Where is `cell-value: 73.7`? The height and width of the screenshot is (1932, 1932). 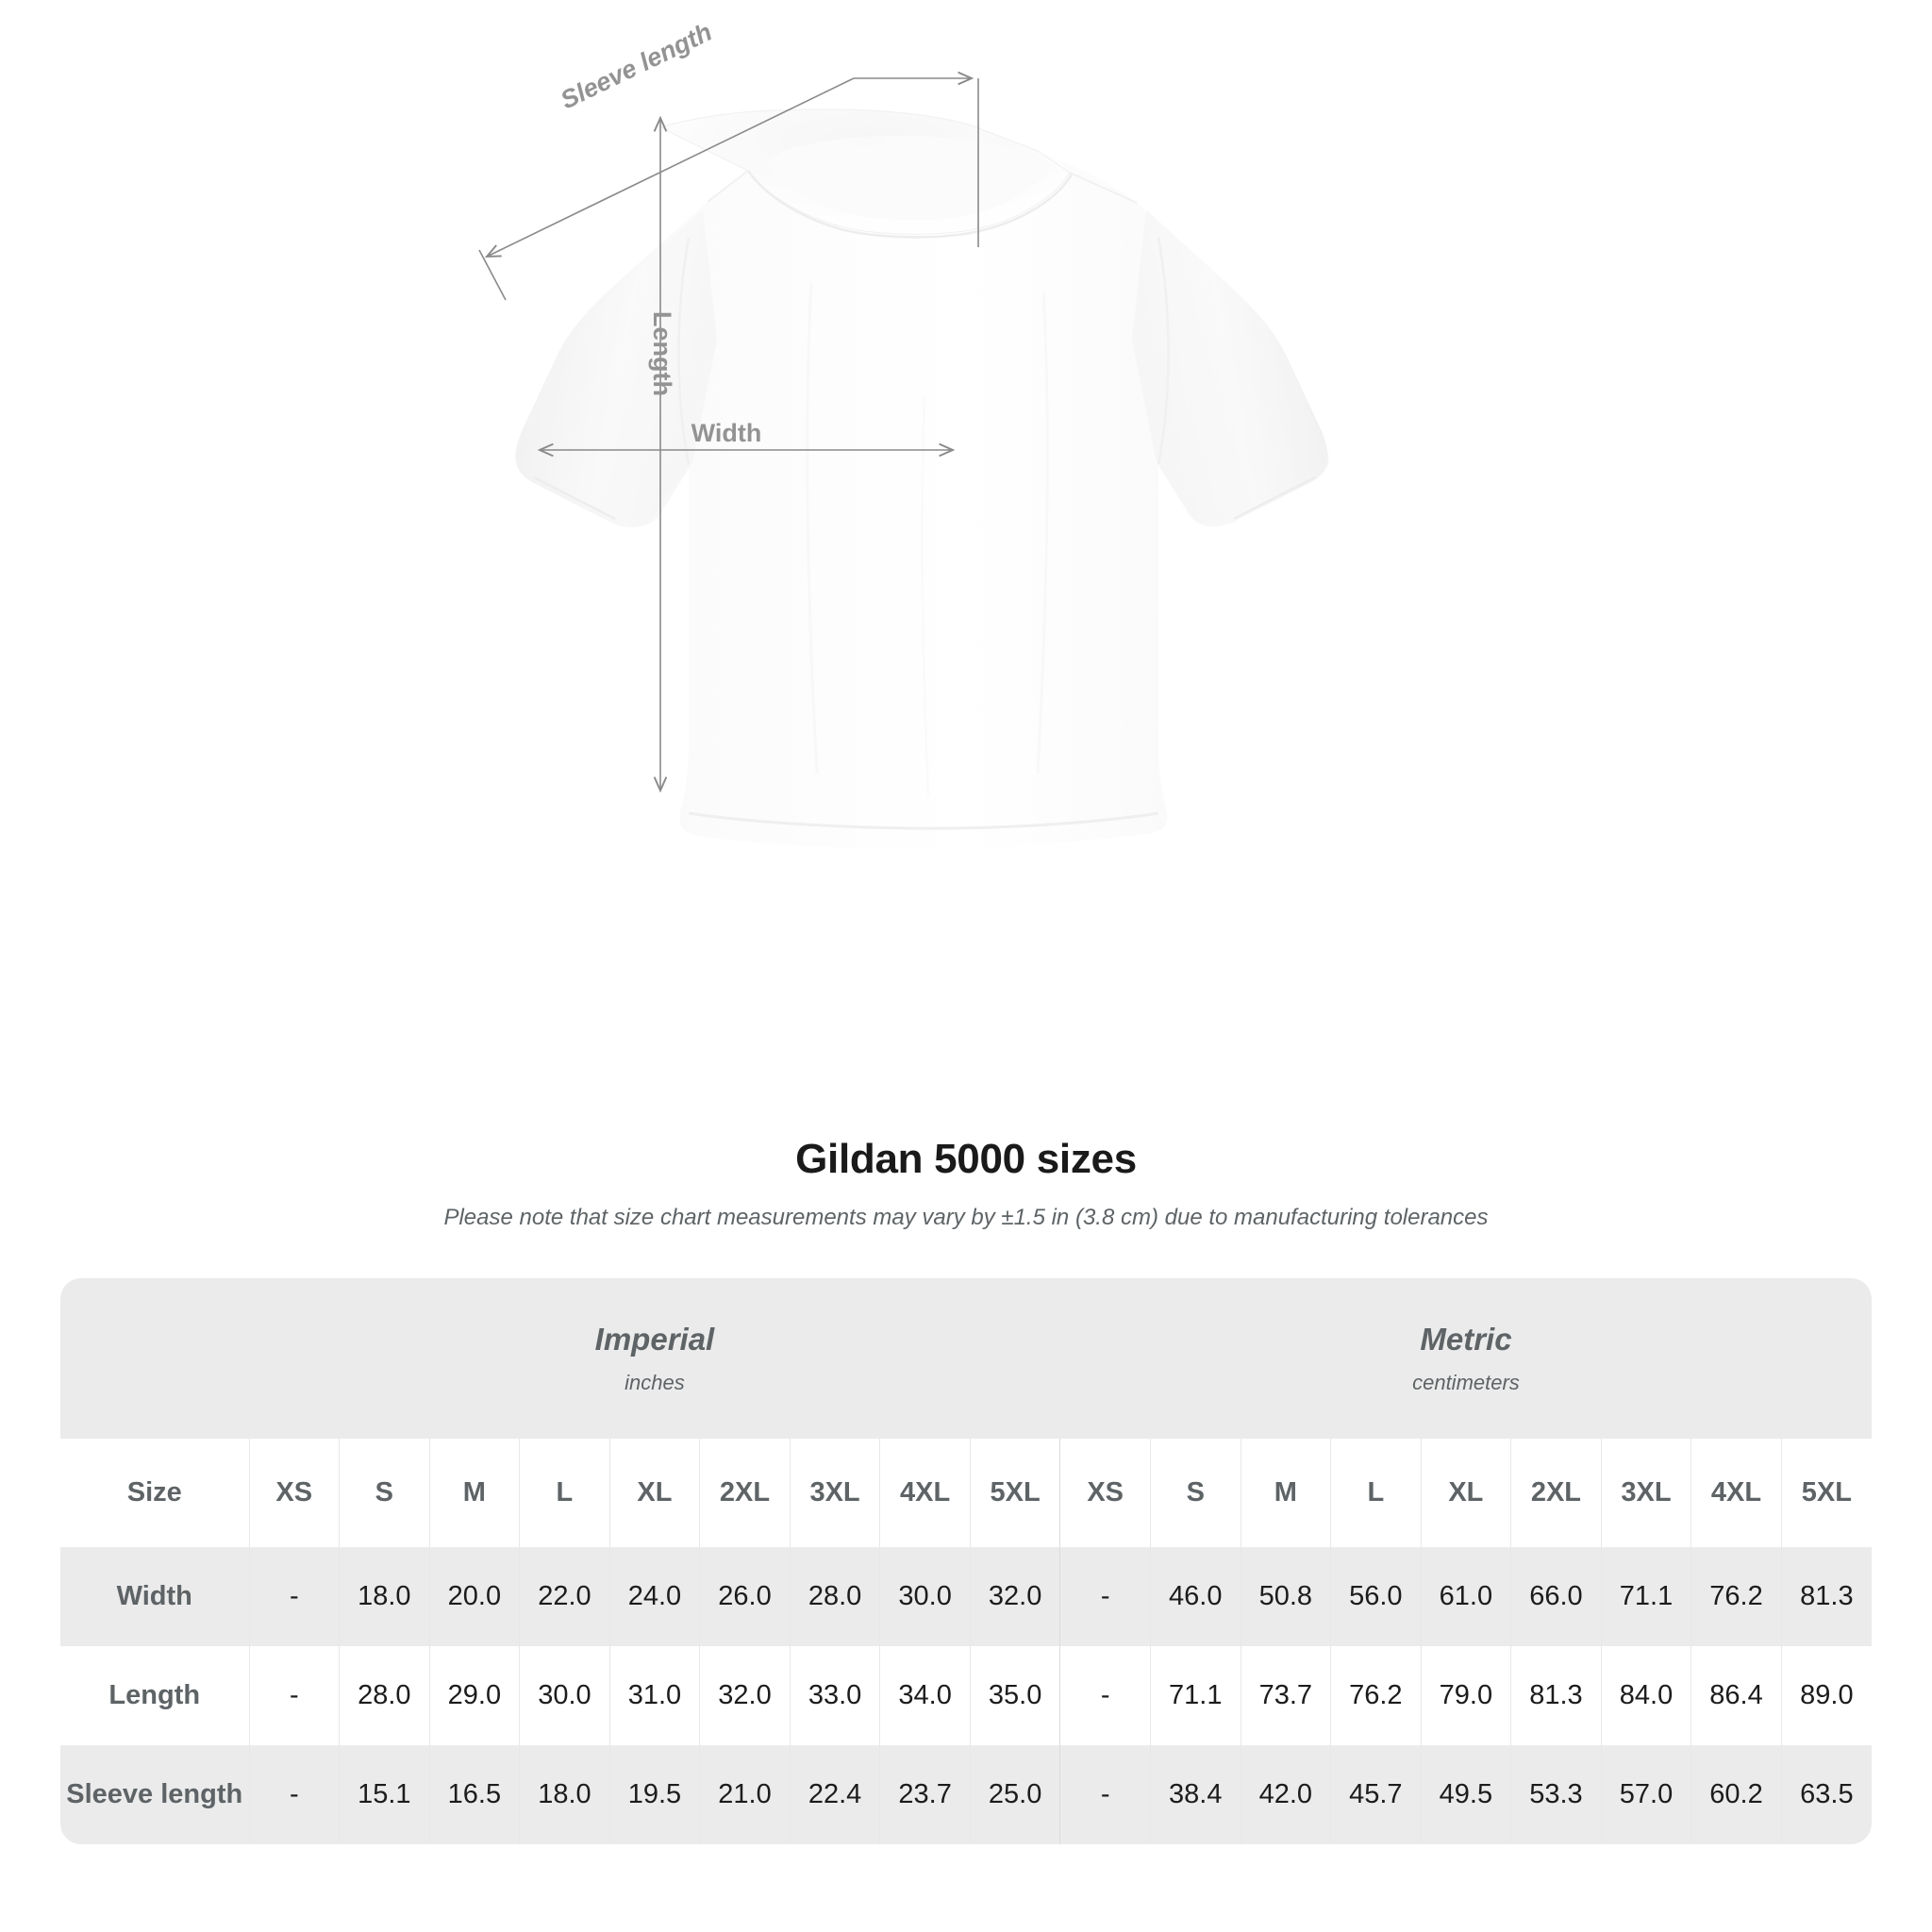
cell-value: 73.7 is located at coordinates (1285, 1696).